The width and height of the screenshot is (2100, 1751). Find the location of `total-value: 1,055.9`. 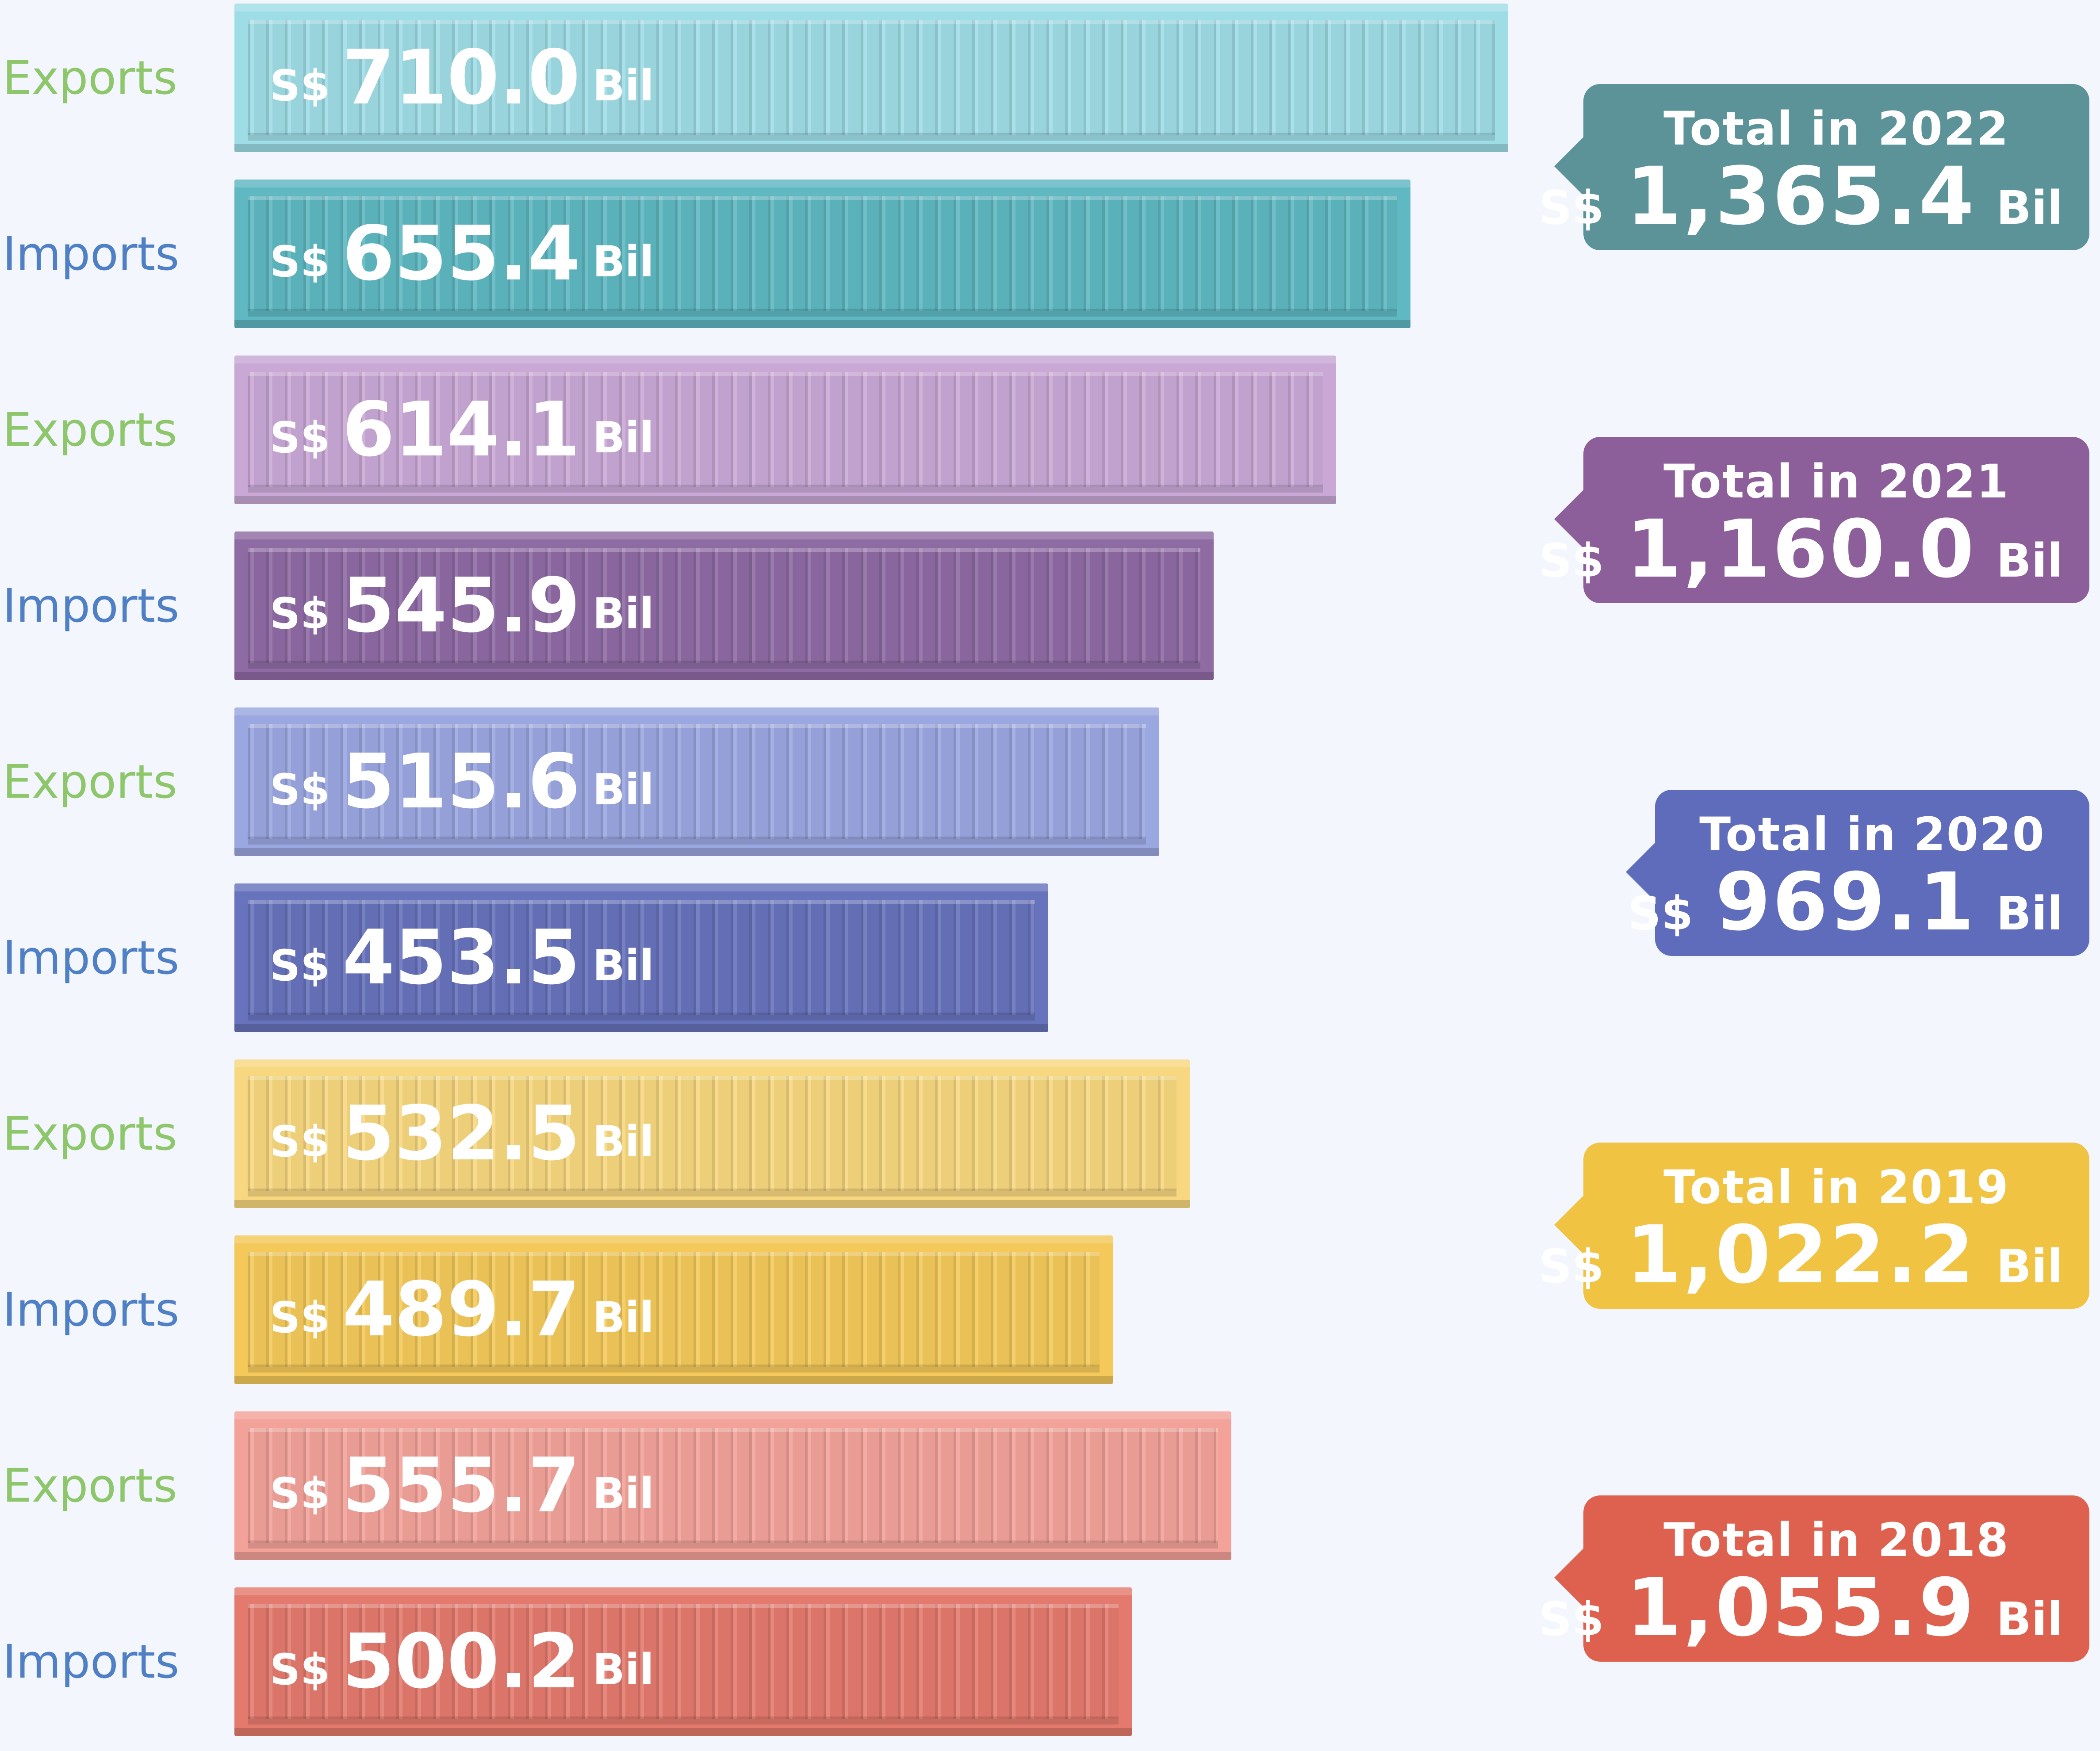

total-value: 1,055.9 is located at coordinates (1801, 1608).